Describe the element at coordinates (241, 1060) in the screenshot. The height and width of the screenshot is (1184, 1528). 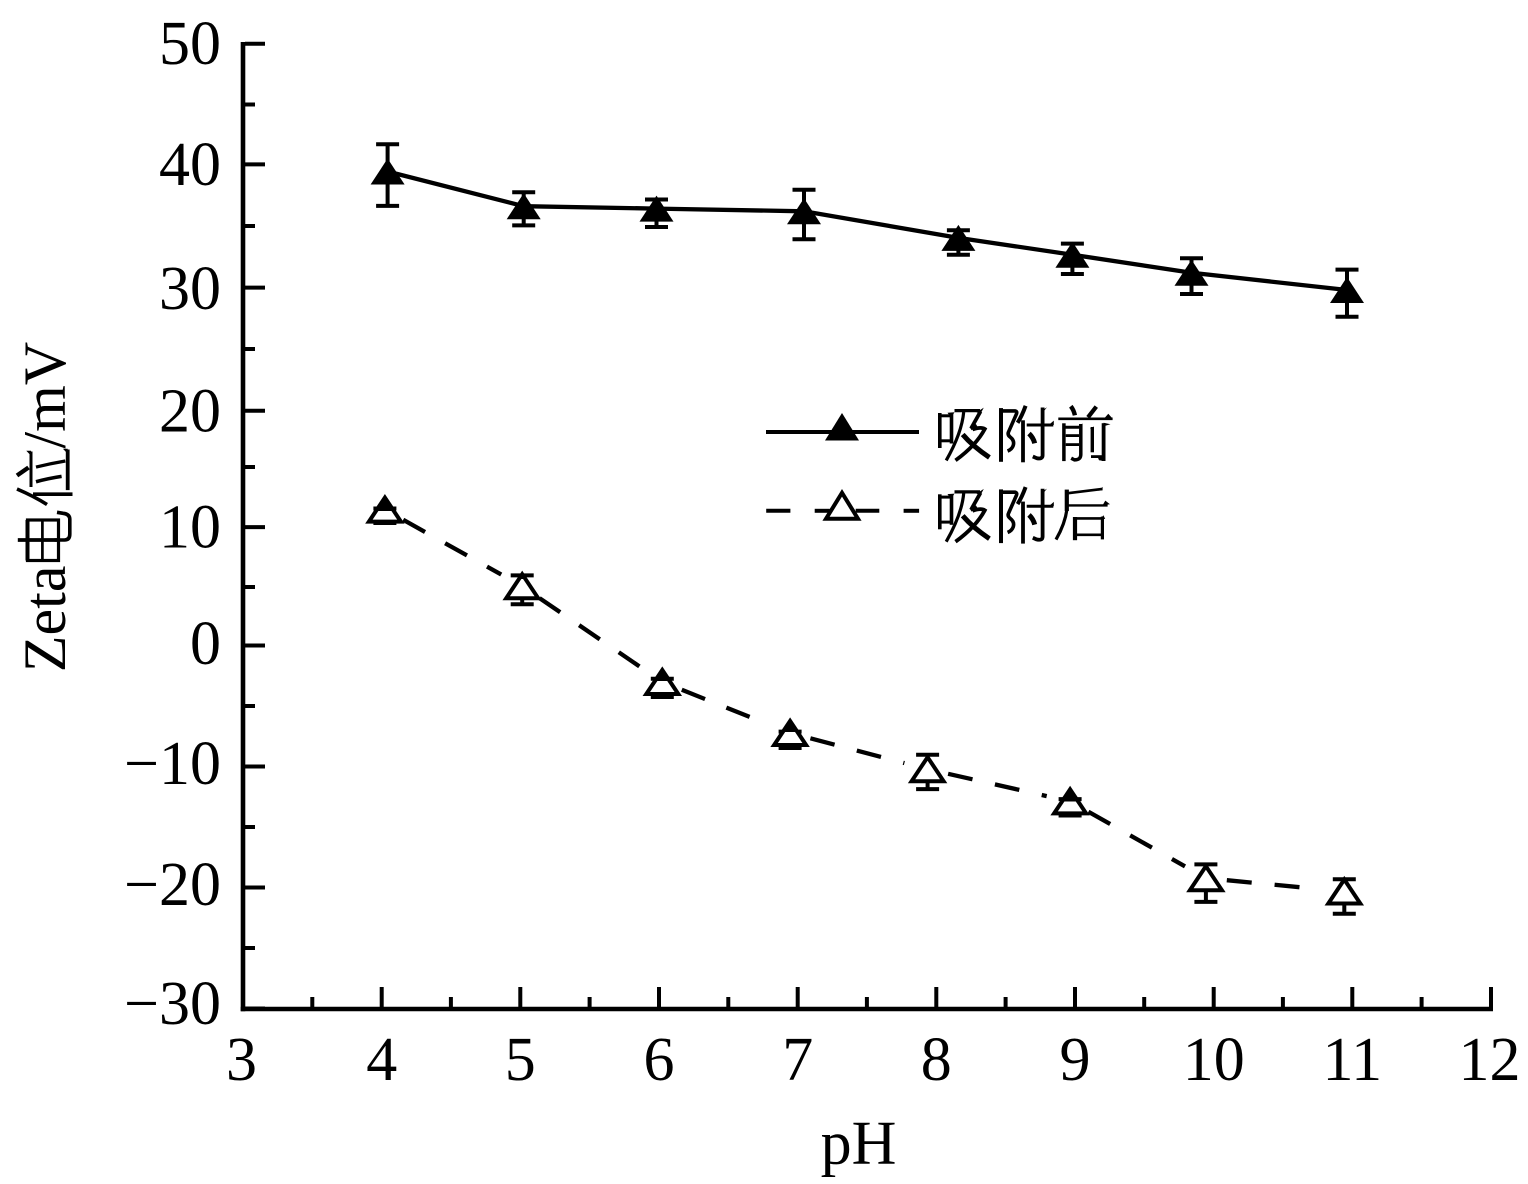
I see `svg-text: 3` at that location.